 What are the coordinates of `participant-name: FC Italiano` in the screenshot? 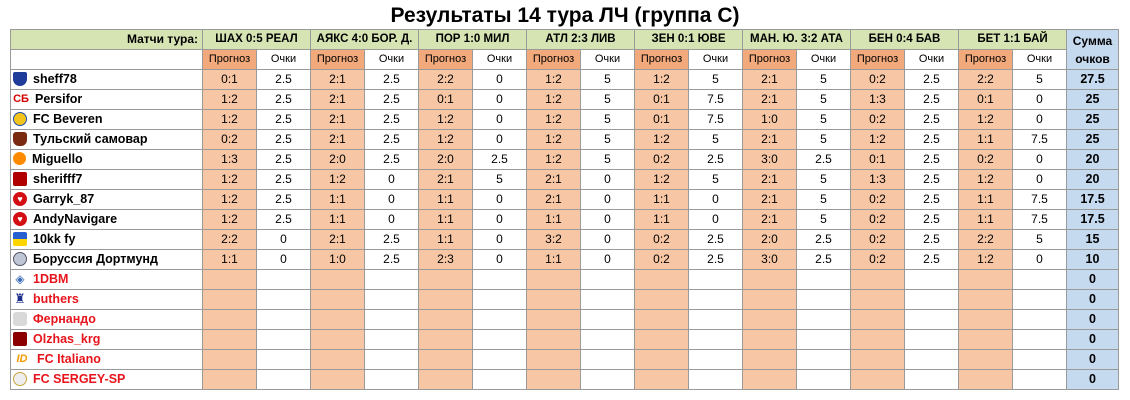 It's located at (69, 359).